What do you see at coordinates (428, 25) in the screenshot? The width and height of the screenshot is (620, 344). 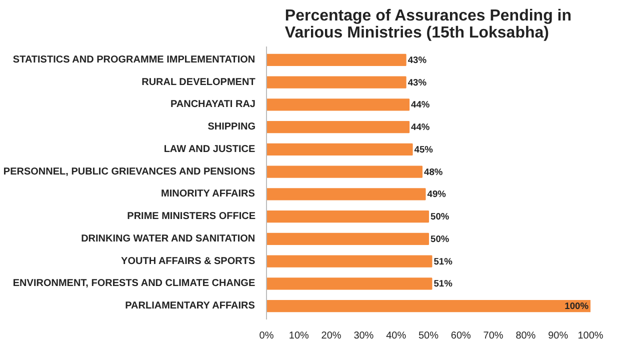 I see `chart-title: Percentage of Assurances Pending in Various Ministries (15th Loksabha)` at bounding box center [428, 25].